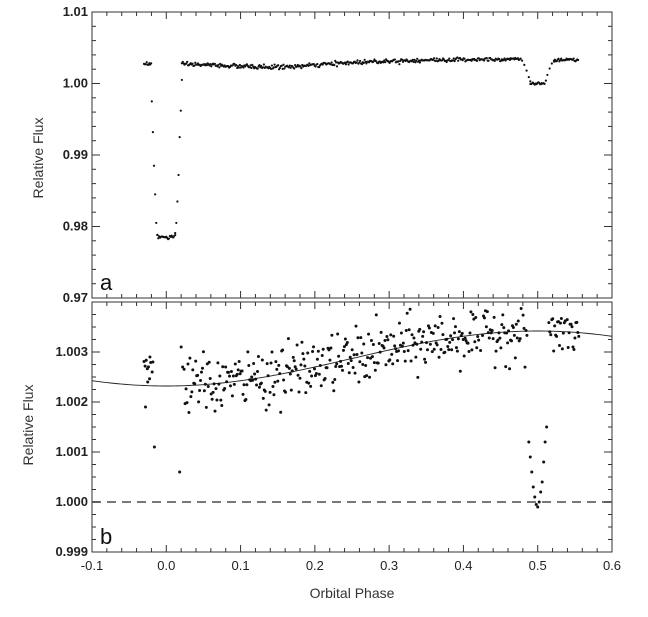 Image resolution: width=648 pixels, height=617 pixels. I want to click on y-tick-label: 0.98, so click(75, 226).